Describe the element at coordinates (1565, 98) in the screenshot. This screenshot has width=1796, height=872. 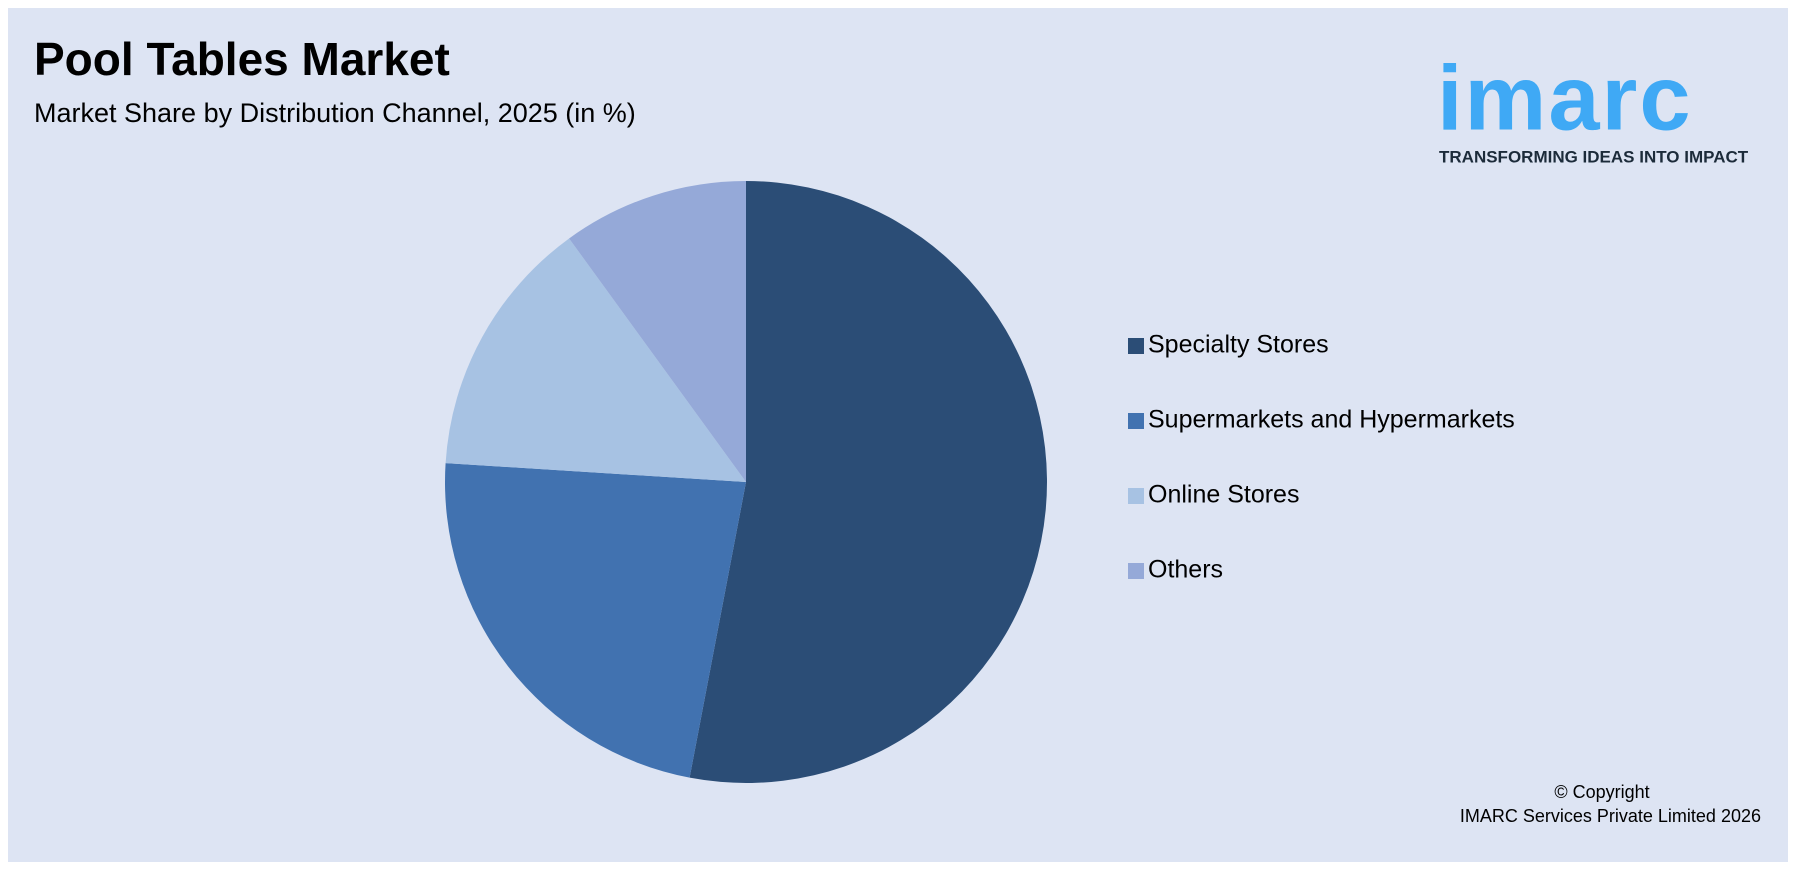
I see `logo: imarc` at that location.